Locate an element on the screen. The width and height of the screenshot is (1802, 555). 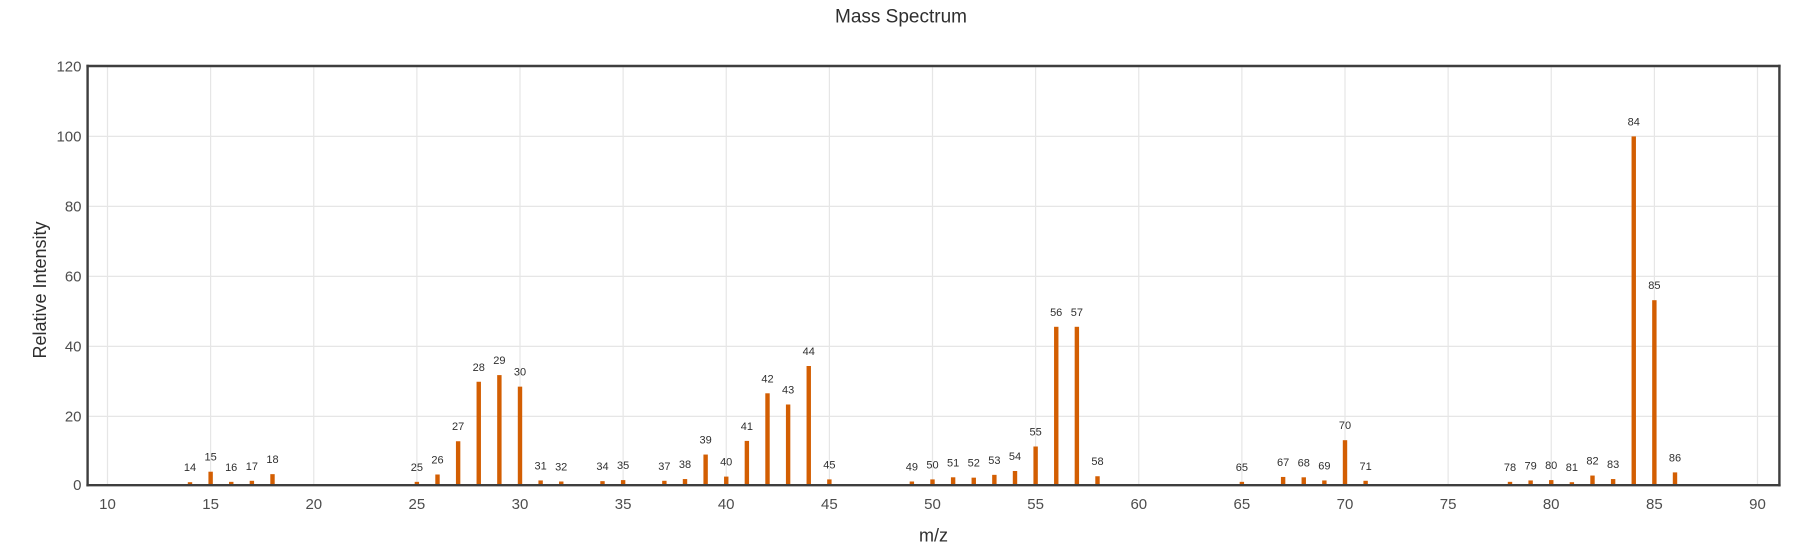
svg-text: 42 is located at coordinates (767, 379).